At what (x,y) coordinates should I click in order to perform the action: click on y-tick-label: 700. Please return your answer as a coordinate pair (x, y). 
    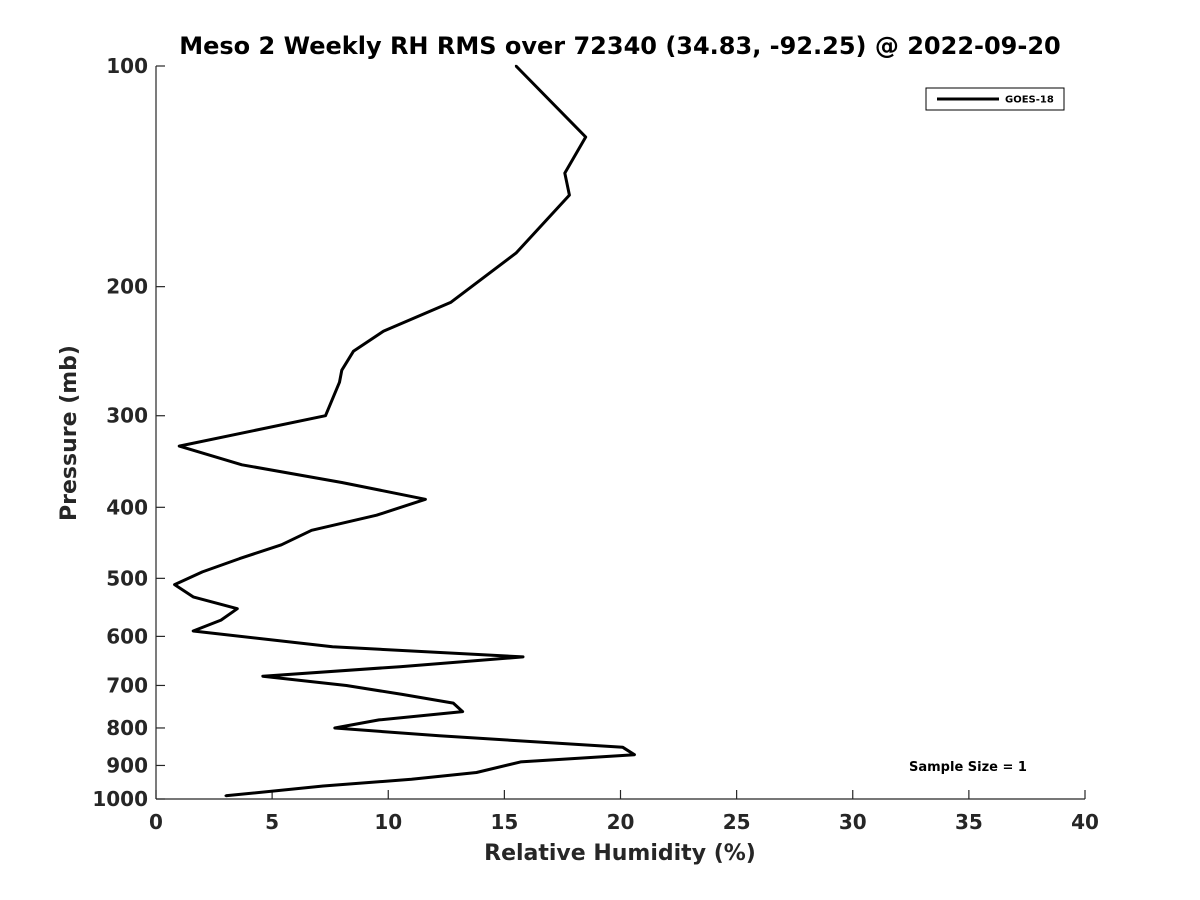
    Looking at the image, I should click on (127, 685).